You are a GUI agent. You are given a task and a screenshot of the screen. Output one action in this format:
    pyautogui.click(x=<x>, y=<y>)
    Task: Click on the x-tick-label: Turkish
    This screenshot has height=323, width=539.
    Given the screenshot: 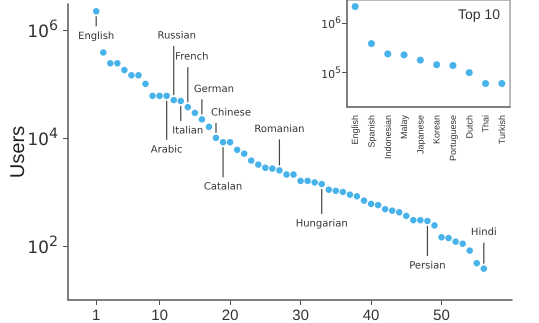 What is the action you would take?
    pyautogui.click(x=501, y=129)
    